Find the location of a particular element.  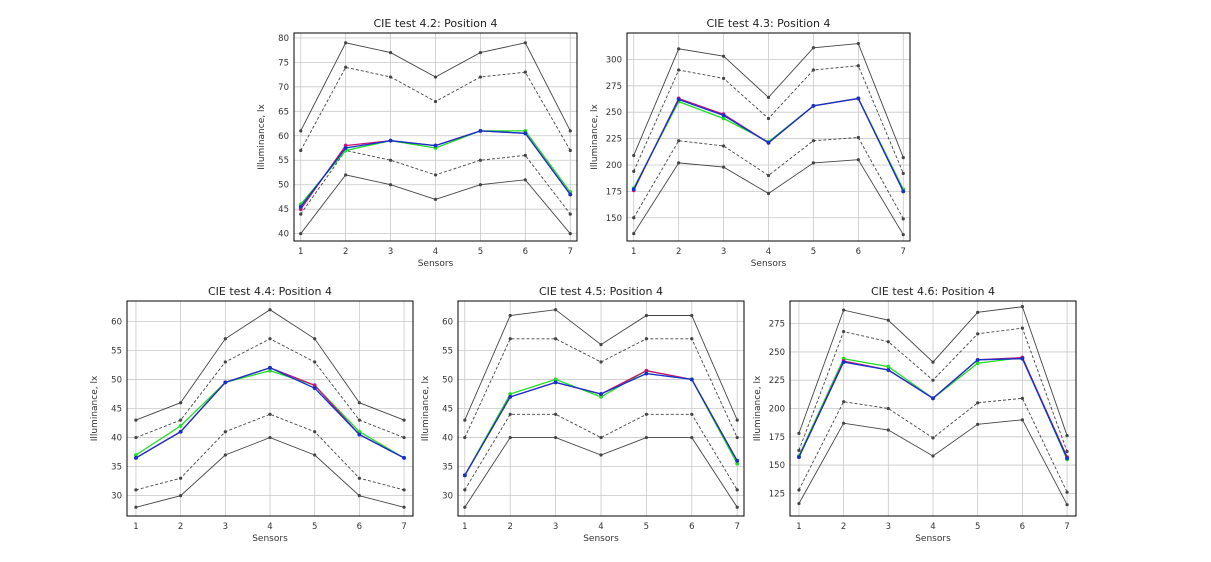

plot-frame is located at coordinates (270, 408).